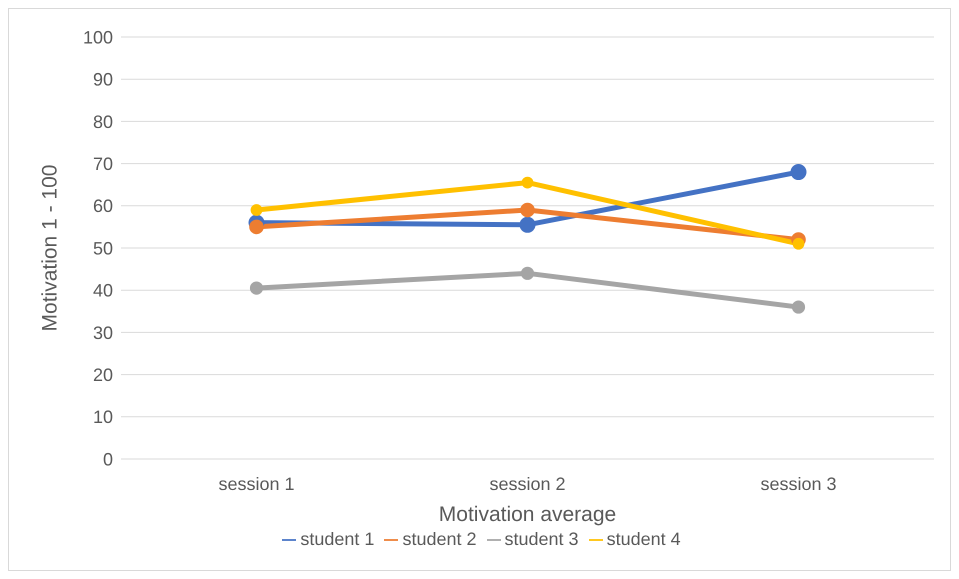  Describe the element at coordinates (97, 37) in the screenshot. I see `y-tick-label: 100` at that location.